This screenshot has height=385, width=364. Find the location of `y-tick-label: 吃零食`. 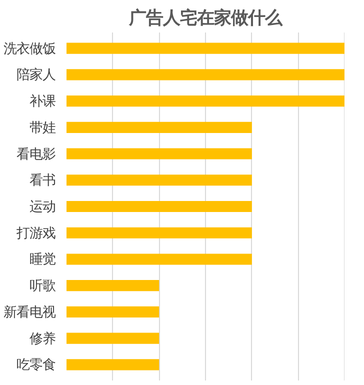

y-tick-label: 吃零食 is located at coordinates (36, 364).